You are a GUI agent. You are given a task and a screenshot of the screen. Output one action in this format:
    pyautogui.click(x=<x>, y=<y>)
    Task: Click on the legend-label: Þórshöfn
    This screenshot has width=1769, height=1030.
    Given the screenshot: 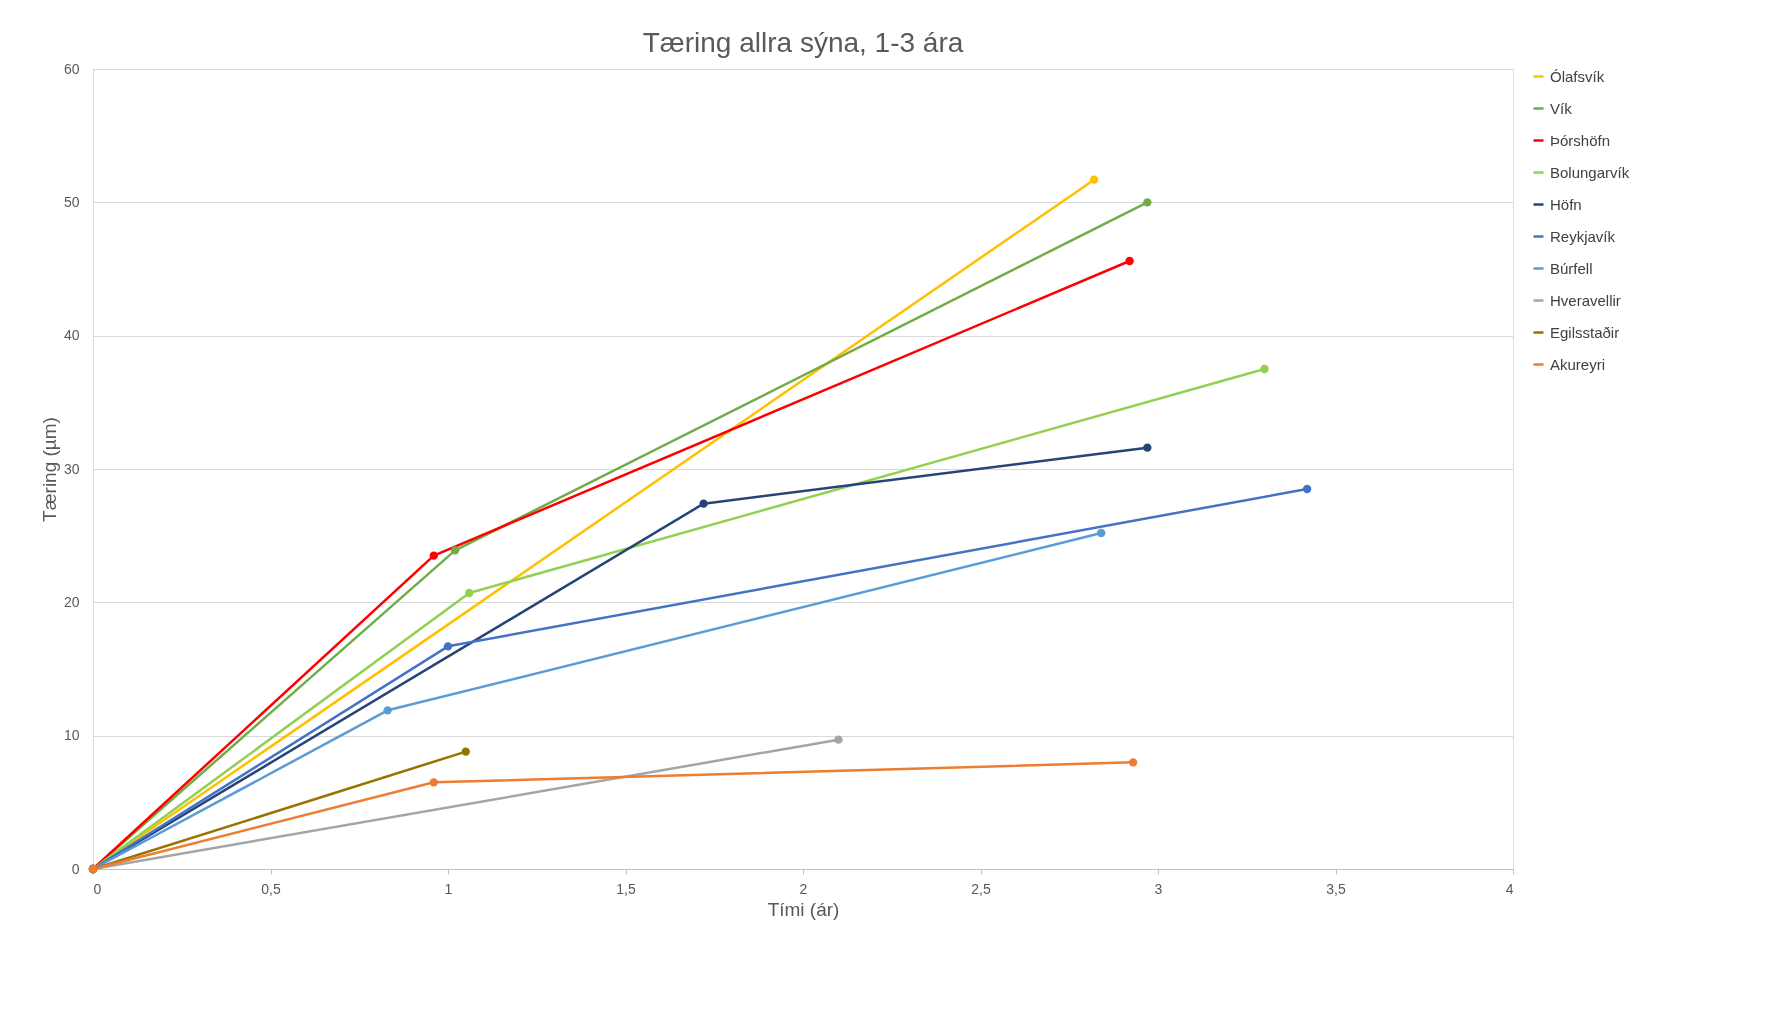 What is the action you would take?
    pyautogui.click(x=1580, y=140)
    